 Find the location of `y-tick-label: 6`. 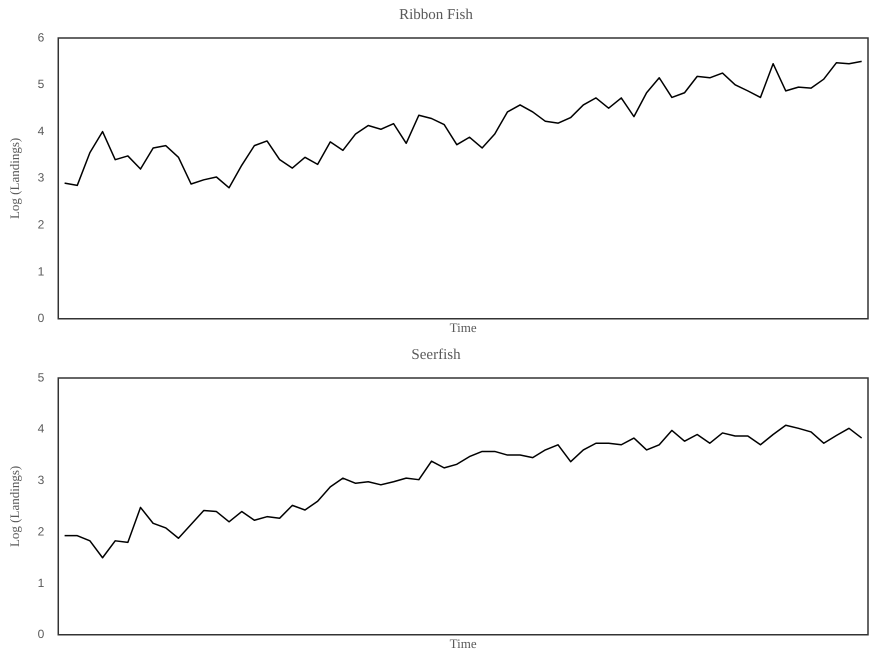

y-tick-label: 6 is located at coordinates (41, 37).